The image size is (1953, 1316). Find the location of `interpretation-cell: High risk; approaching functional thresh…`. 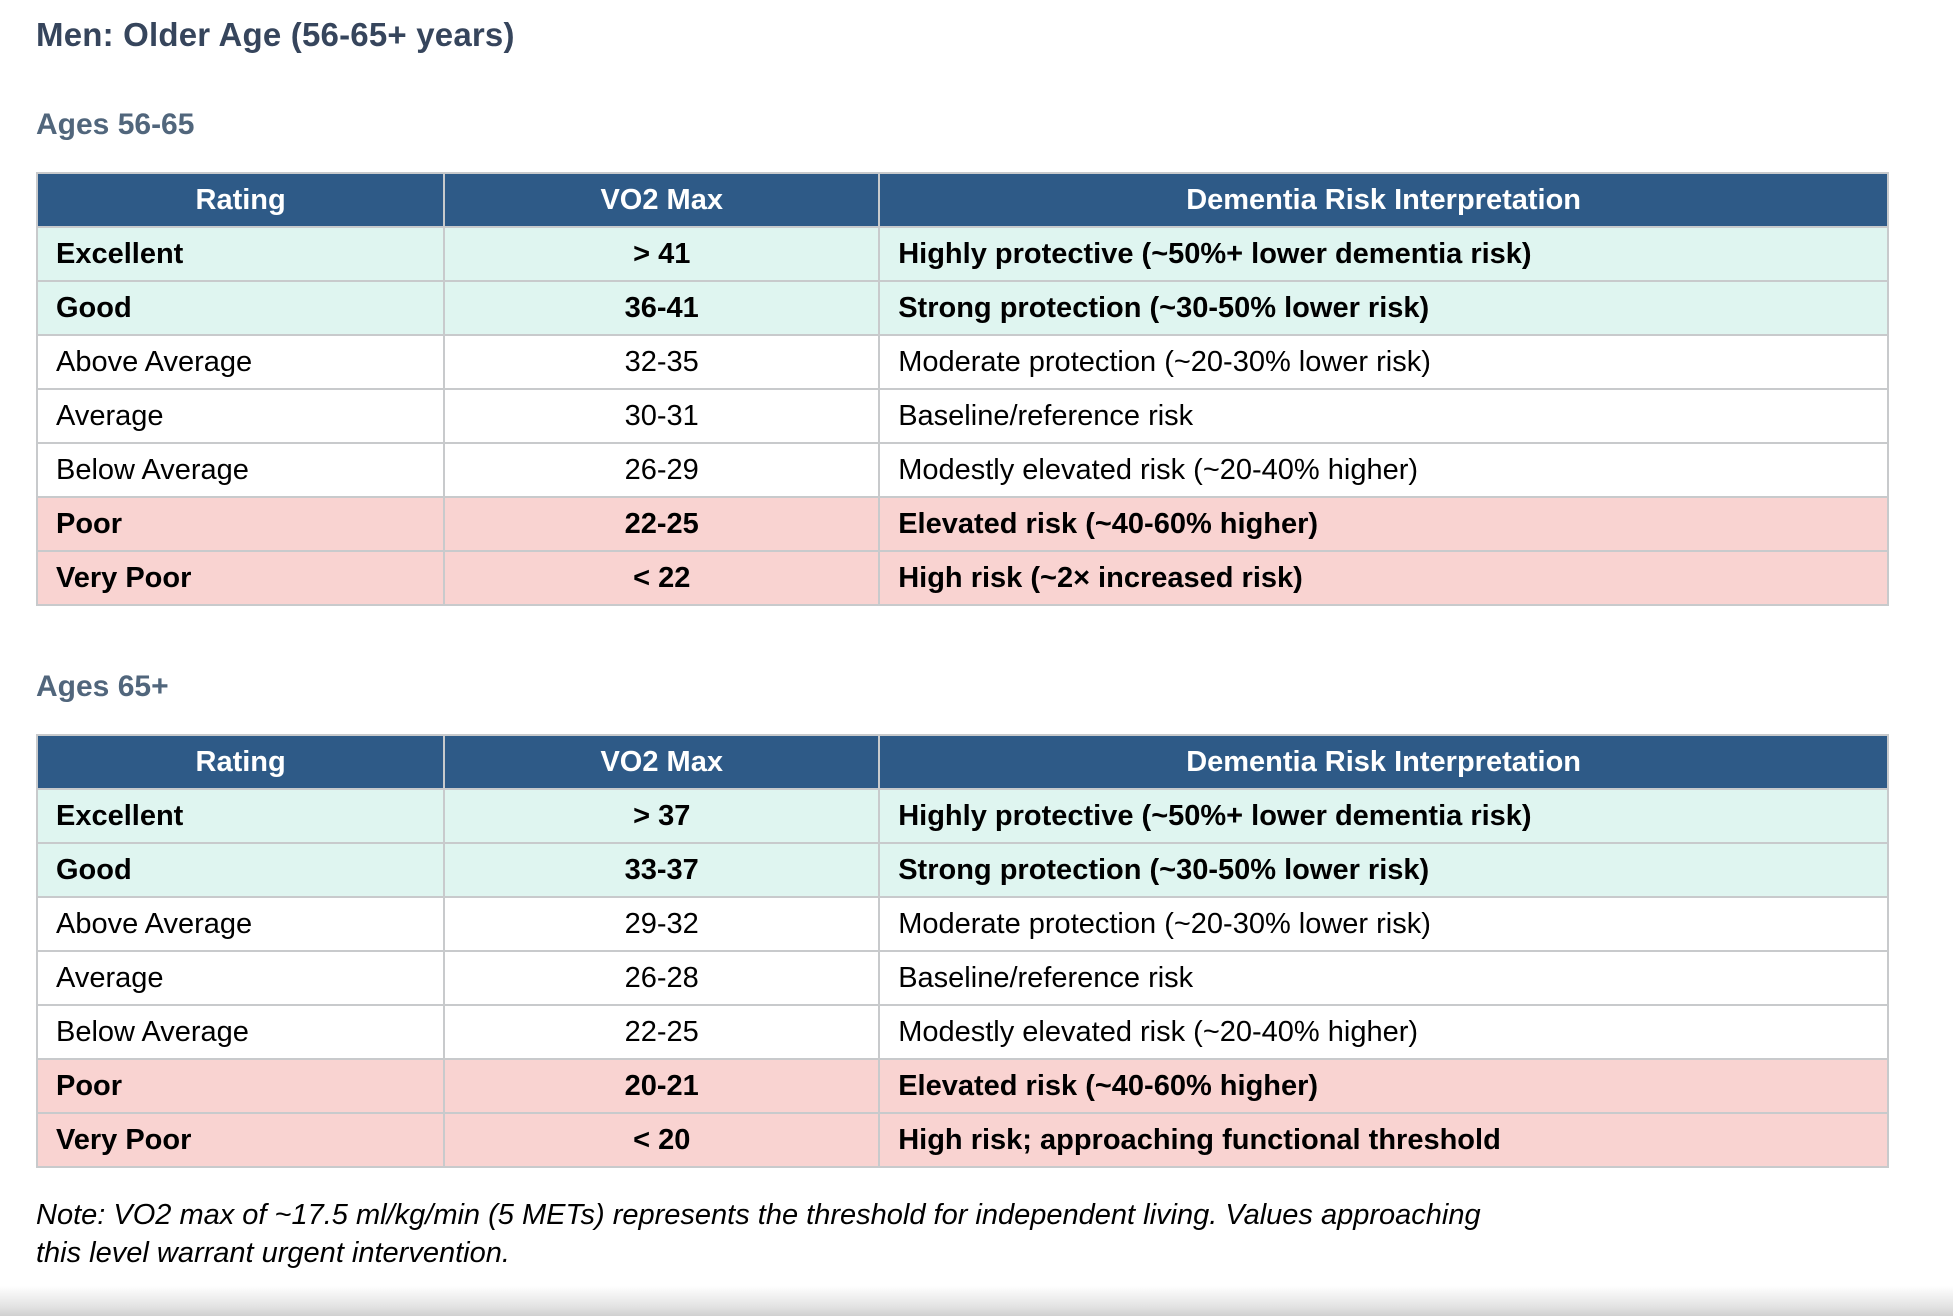

interpretation-cell: High risk; approaching functional thresh… is located at coordinates (1383, 1140).